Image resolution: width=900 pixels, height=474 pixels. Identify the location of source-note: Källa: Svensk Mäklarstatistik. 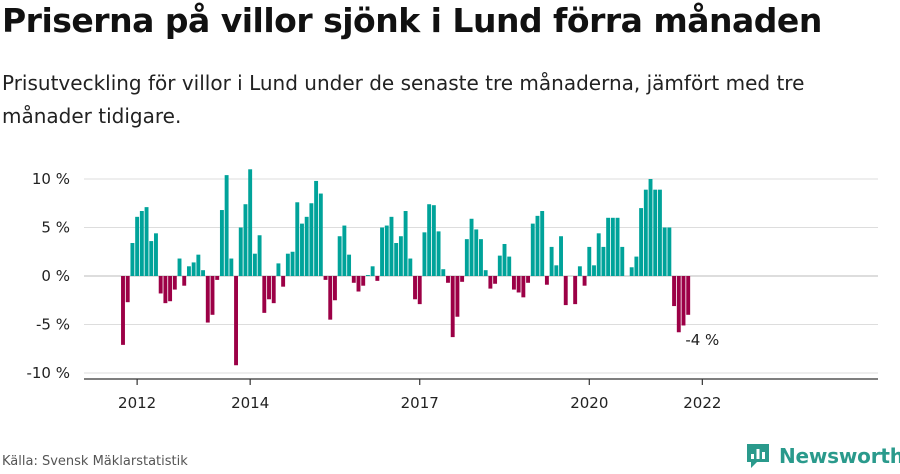
(95, 461).